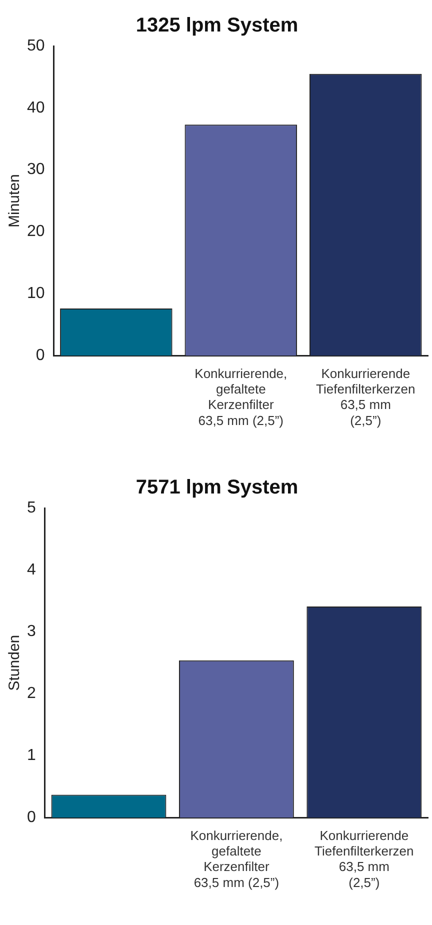 This screenshot has height=925, width=432. Describe the element at coordinates (36, 45) in the screenshot. I see `y-tick-label: 50` at that location.